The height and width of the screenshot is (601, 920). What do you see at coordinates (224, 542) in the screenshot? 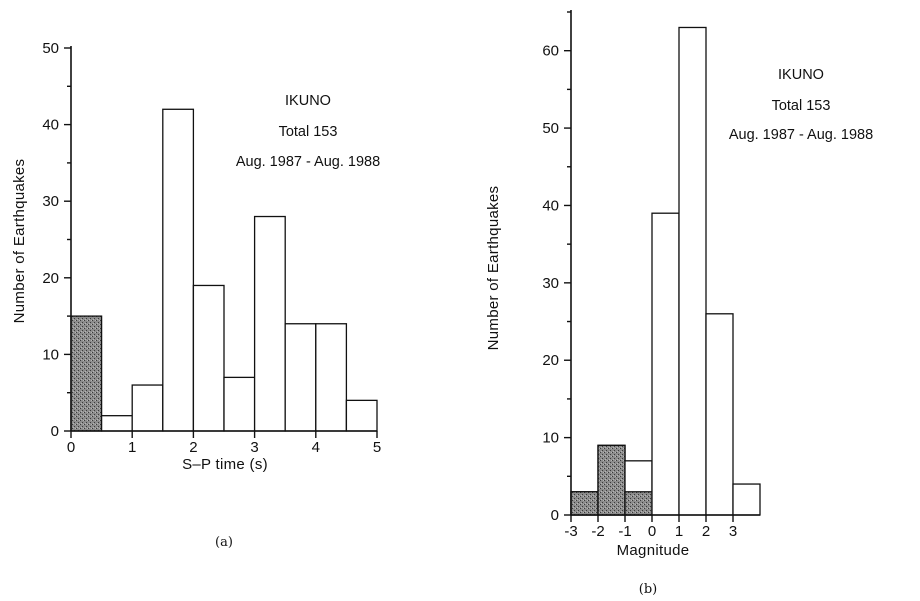
I see `panel-label-a: (a)` at bounding box center [224, 542].